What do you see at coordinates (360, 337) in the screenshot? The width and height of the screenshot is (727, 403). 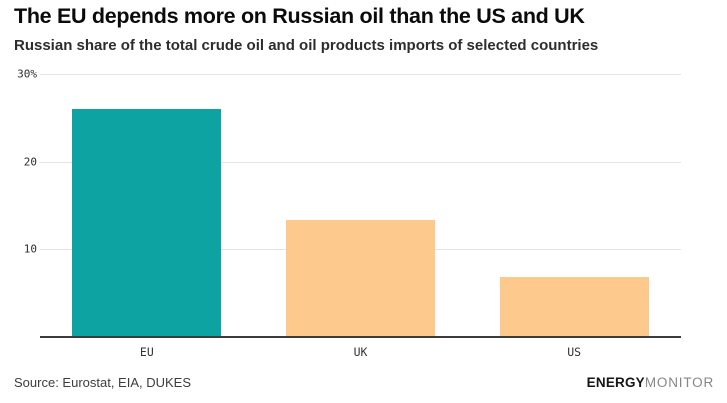 I see `x-axis-line` at bounding box center [360, 337].